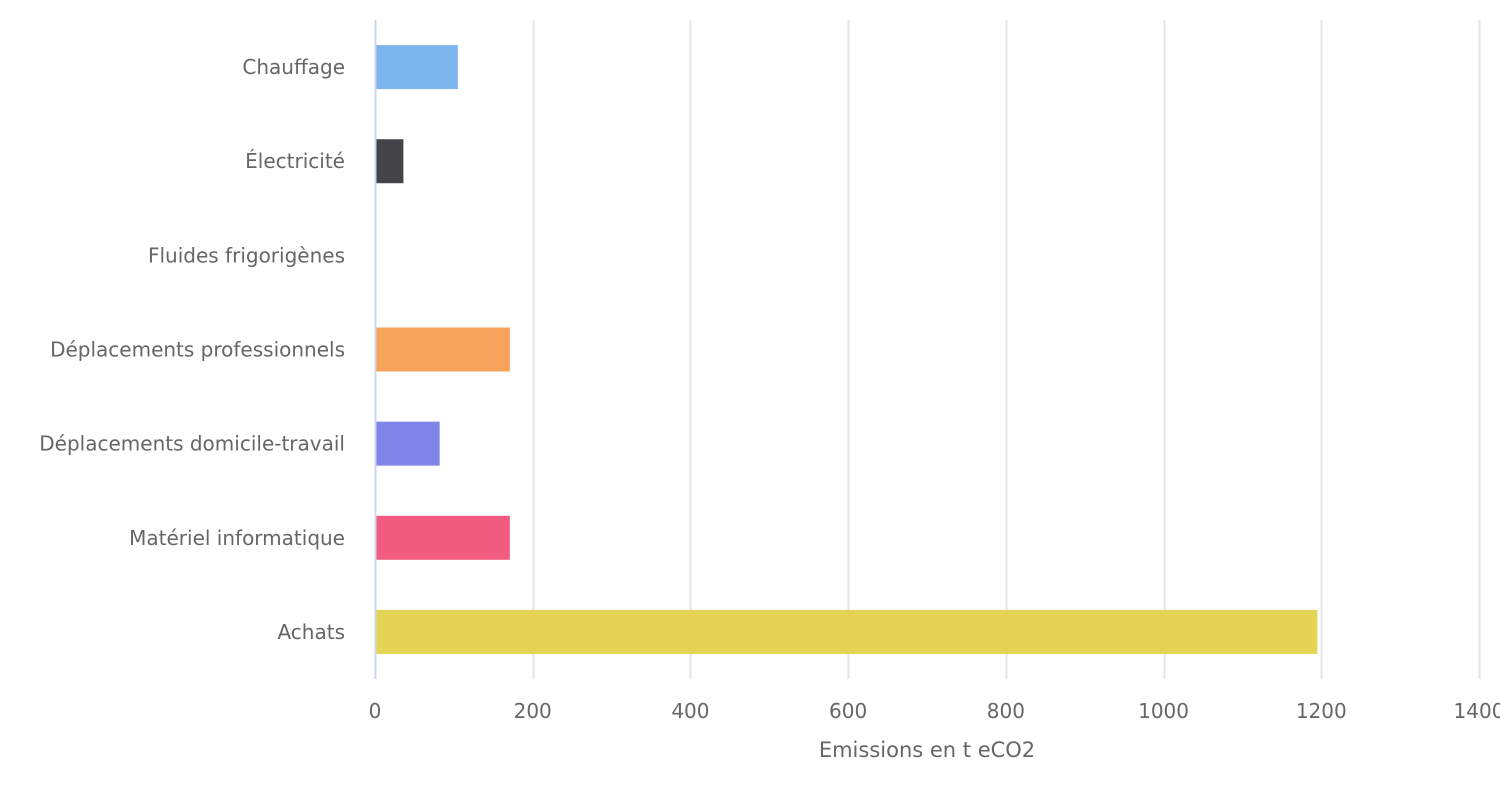 The image size is (1500, 800). I want to click on x-tick-label: 600, so click(848, 711).